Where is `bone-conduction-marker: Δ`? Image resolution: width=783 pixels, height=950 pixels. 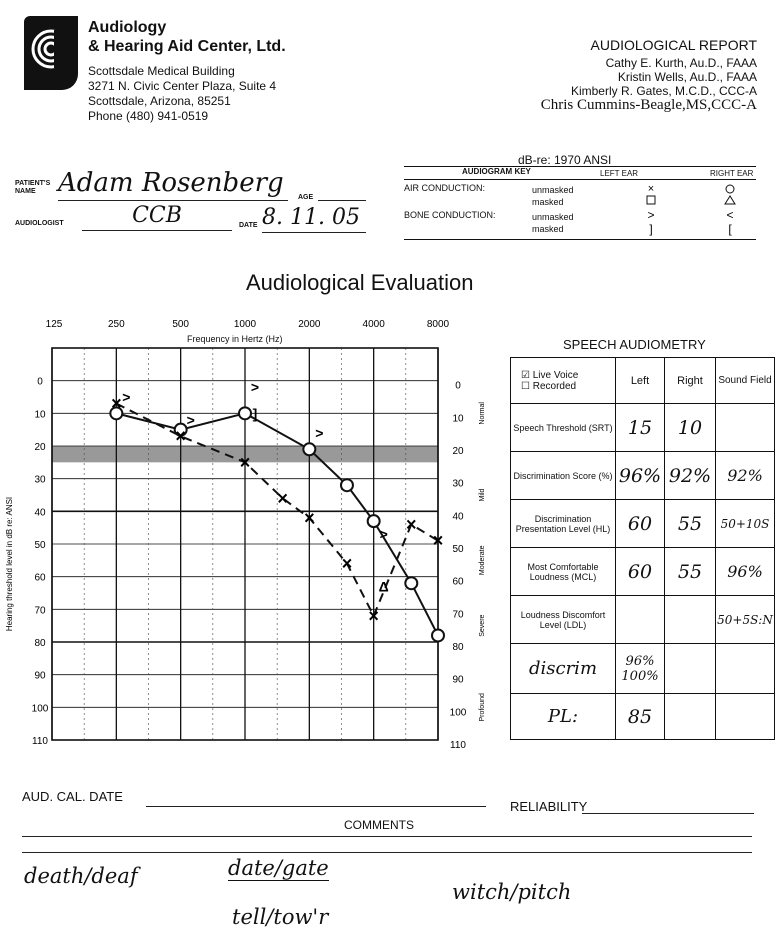
bone-conduction-marker: Δ is located at coordinates (384, 586).